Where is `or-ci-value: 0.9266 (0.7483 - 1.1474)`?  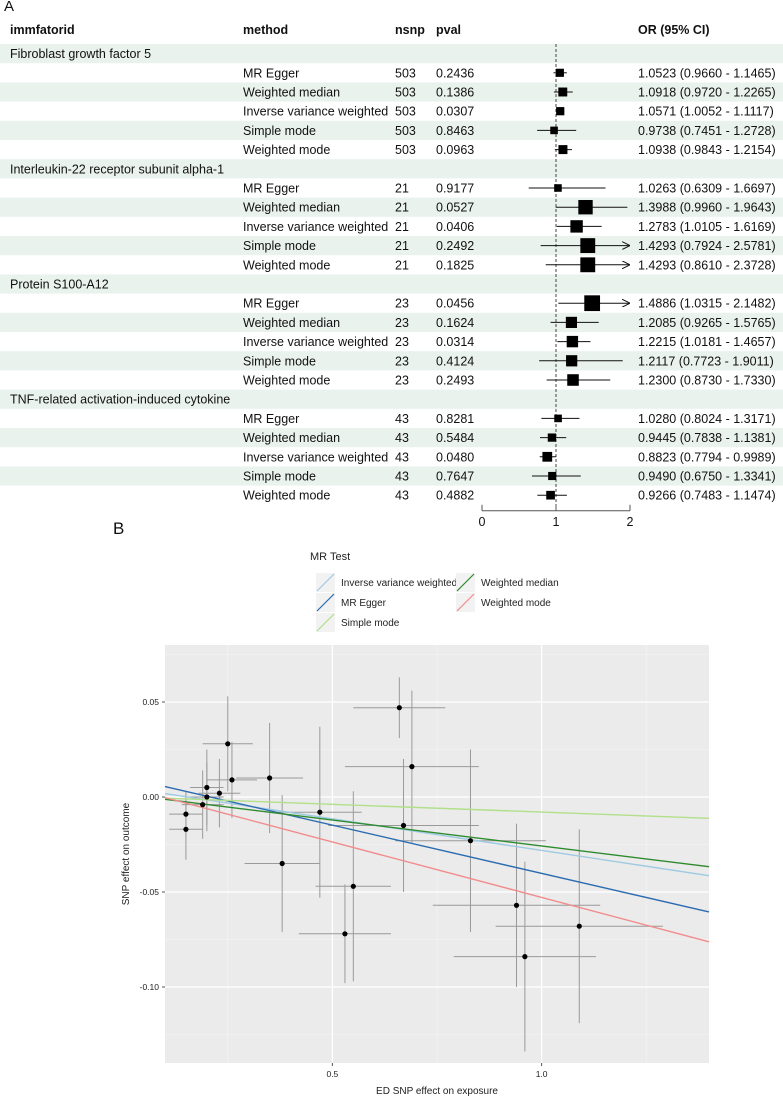 or-ci-value: 0.9266 (0.7483 - 1.1474) is located at coordinates (707, 496).